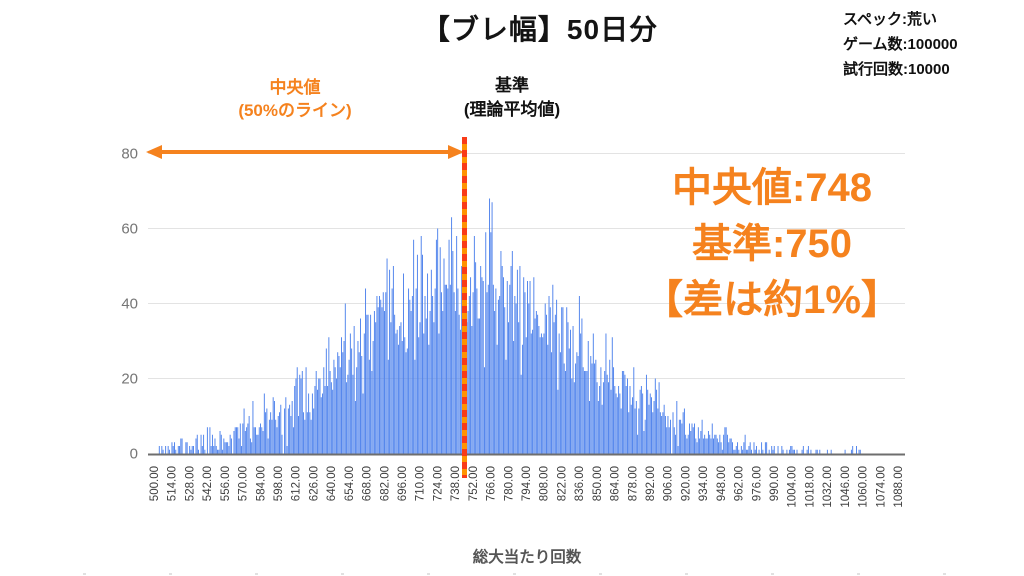 This screenshot has width=1024, height=576. What do you see at coordinates (295, 99) in the screenshot?
I see `median-annotation: 中央値 (50%のライン)` at bounding box center [295, 99].